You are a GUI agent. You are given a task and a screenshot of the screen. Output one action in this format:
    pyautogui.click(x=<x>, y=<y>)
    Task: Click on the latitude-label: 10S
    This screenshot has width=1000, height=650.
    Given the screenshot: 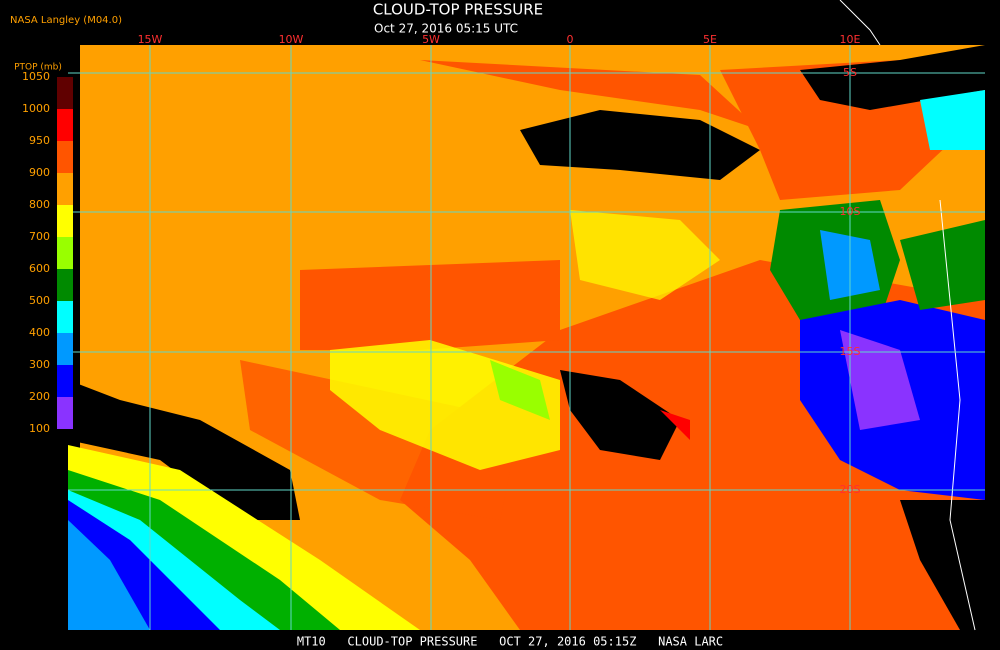 What is the action you would take?
    pyautogui.click(x=850, y=211)
    